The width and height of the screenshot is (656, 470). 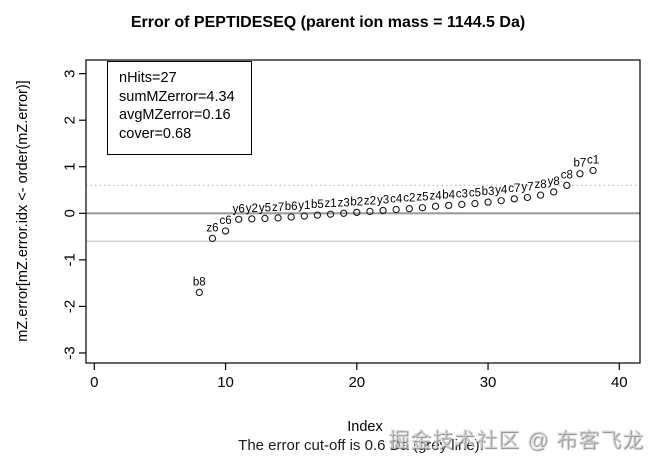 I want to click on y-tick-label: 1, so click(x=70, y=167).